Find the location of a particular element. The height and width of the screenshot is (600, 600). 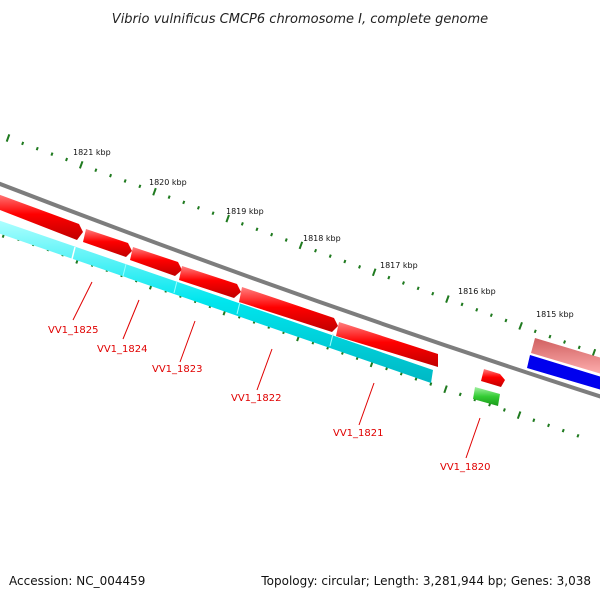

gene-label: VV1_1820 is located at coordinates (465, 467).